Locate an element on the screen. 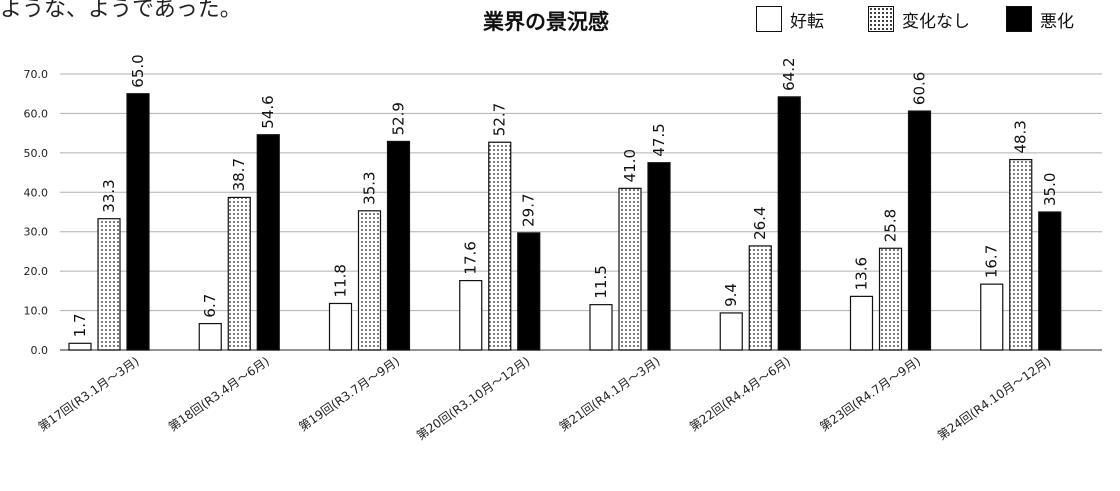 This screenshot has height=491, width=1120. legend-label: 変化なし is located at coordinates (936, 21).